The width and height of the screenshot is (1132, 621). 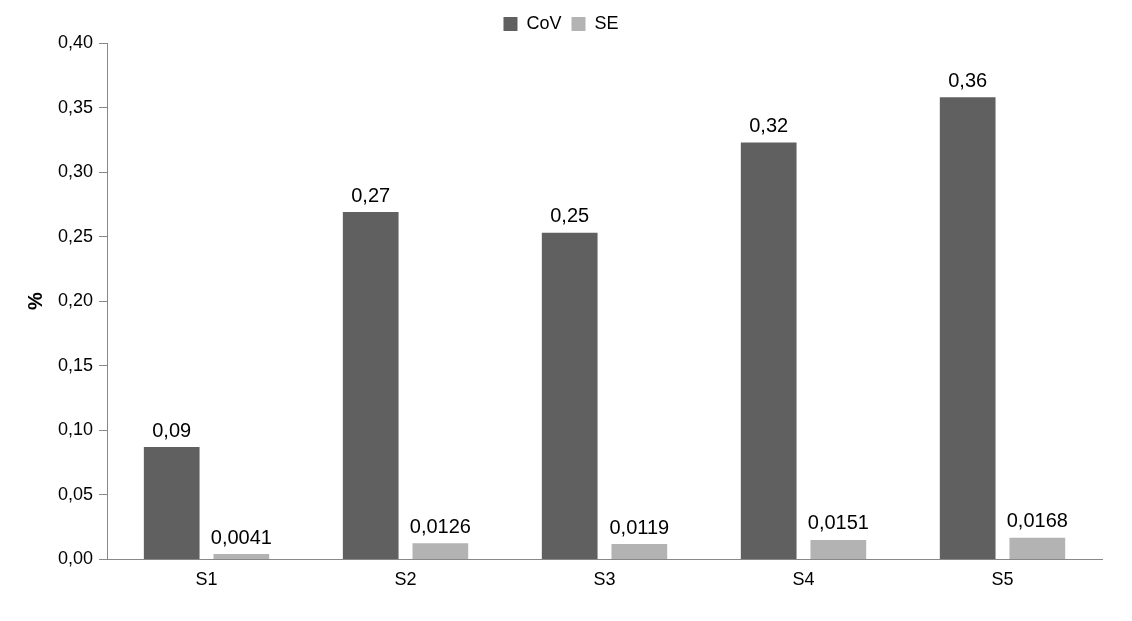 I want to click on y-tick-label: 0,25, so click(x=75, y=235).